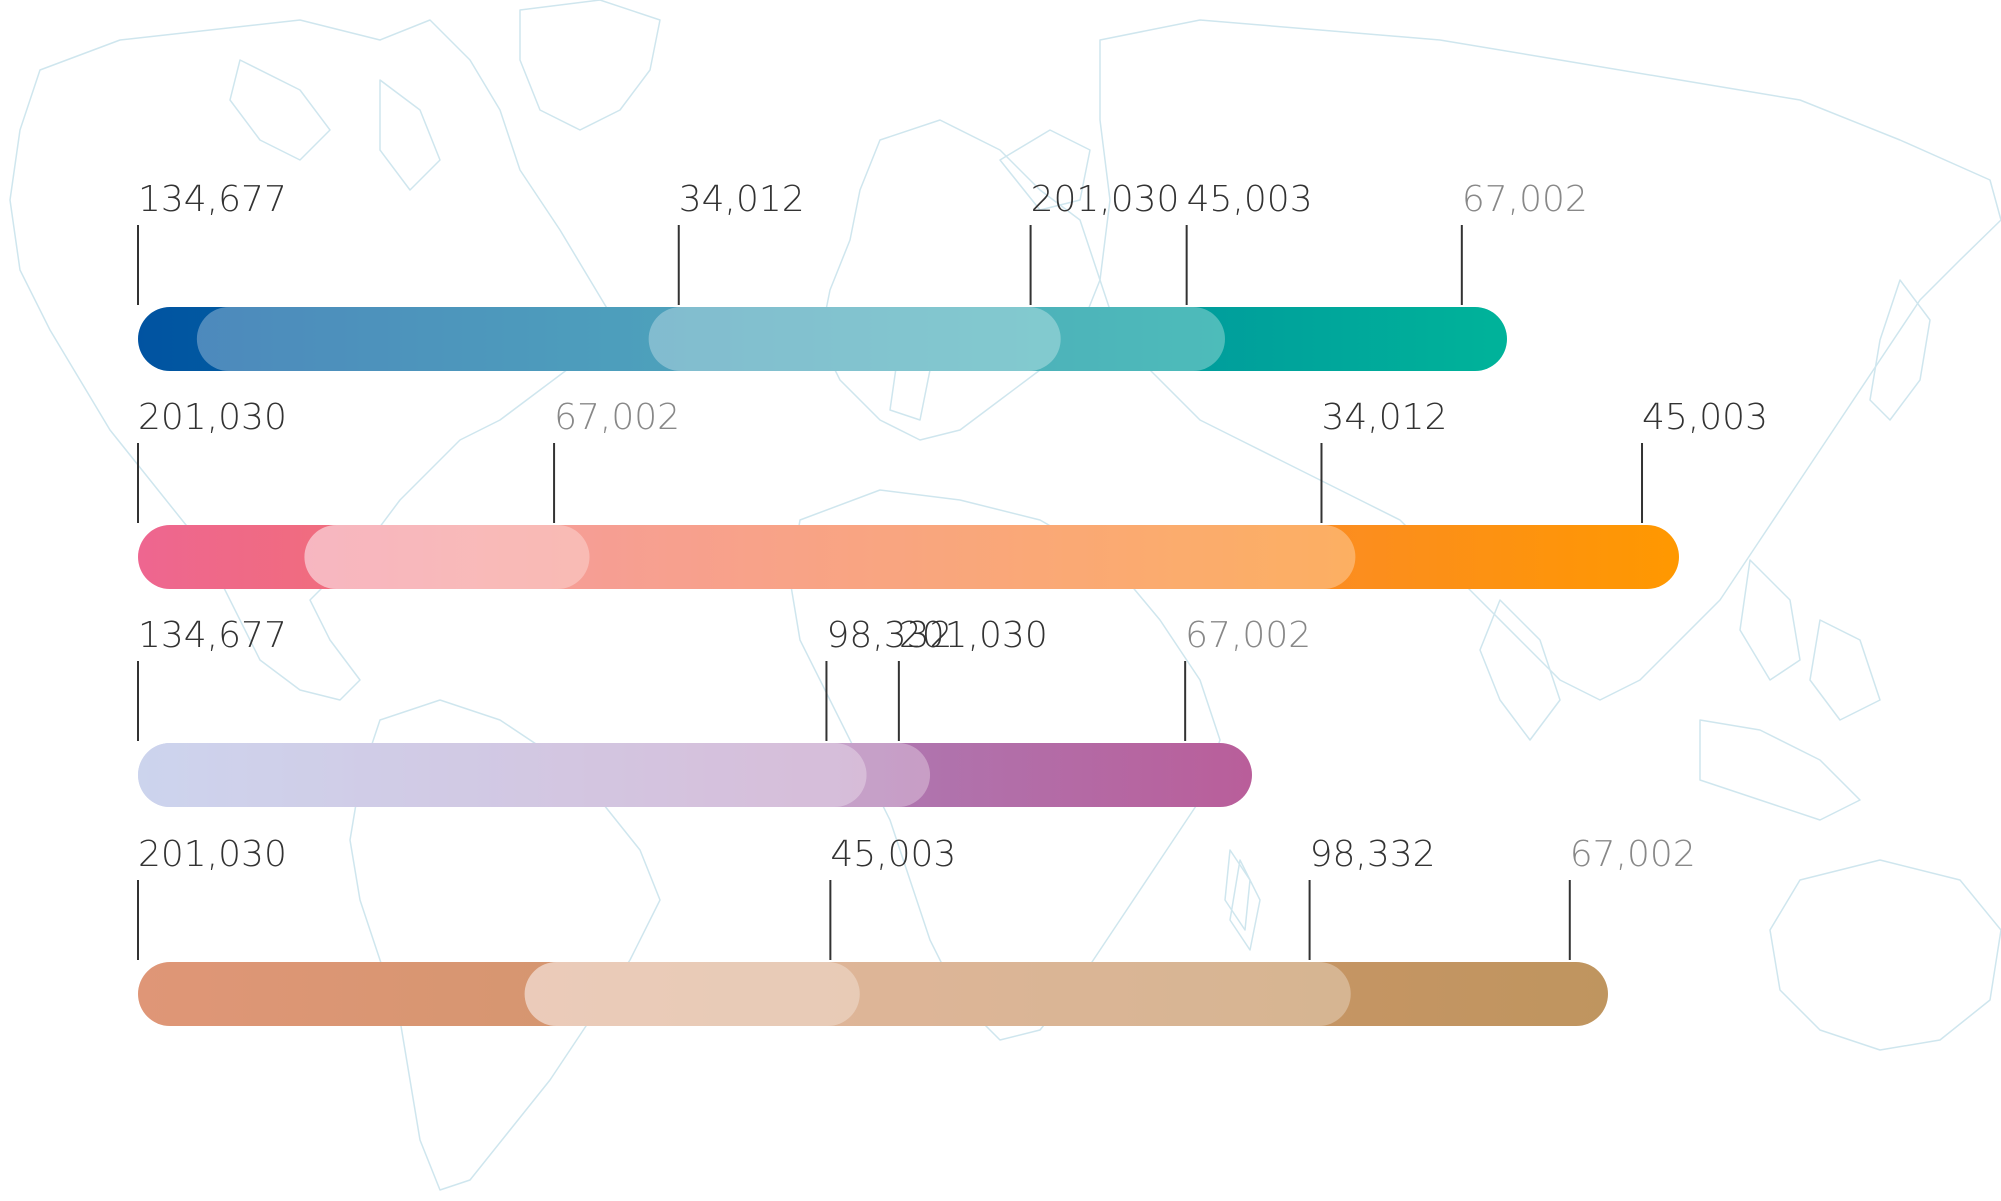 Image resolution: width=2001 pixels, height=1201 pixels. Describe the element at coordinates (212, 199) in the screenshot. I see `marker-label-1-1: 134,677` at that location.